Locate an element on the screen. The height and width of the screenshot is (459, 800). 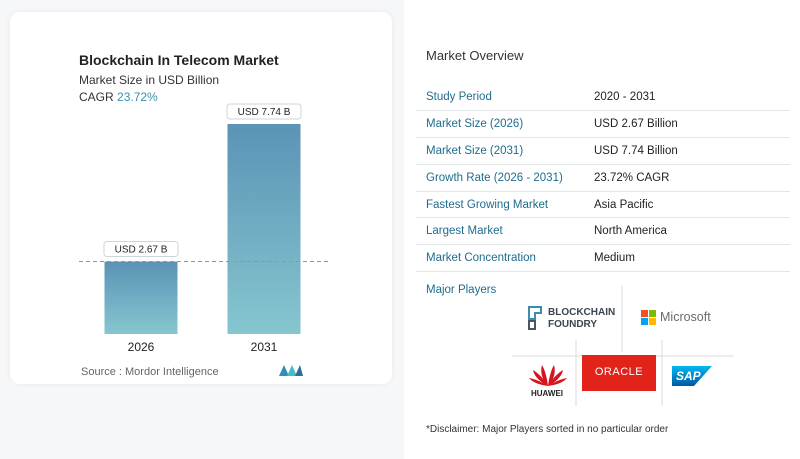
blockchain-foundry-icon is located at coordinates (535, 318).